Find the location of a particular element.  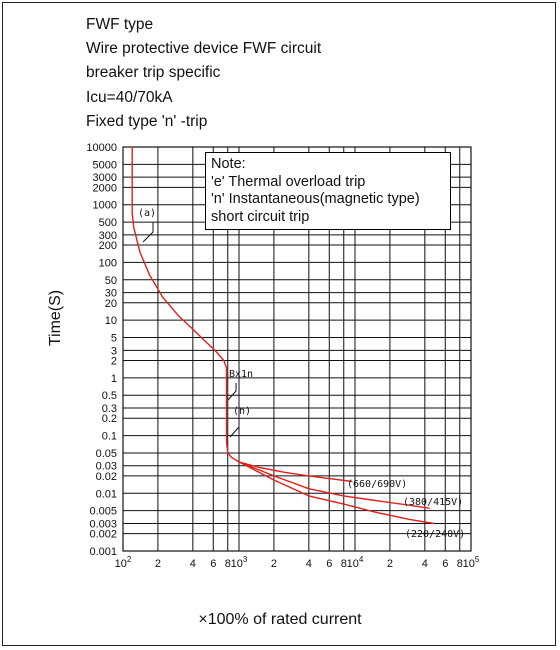

y-tick-label: 3000 is located at coordinates (105, 178).